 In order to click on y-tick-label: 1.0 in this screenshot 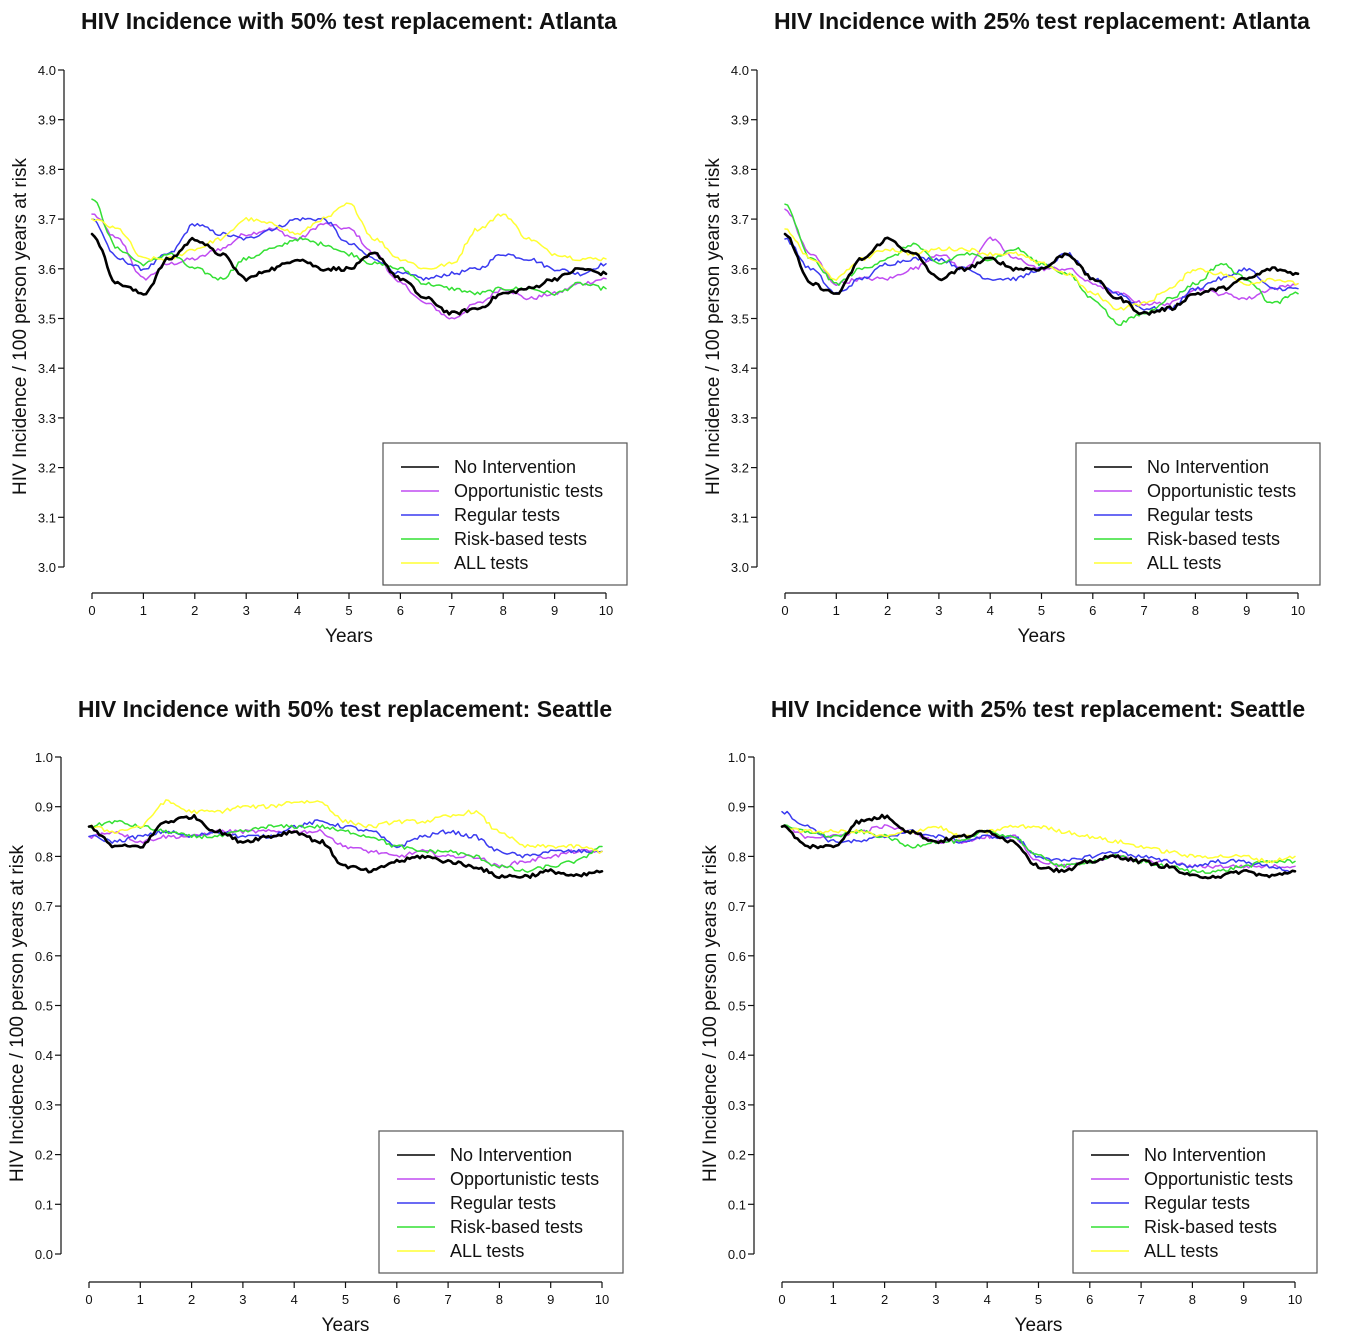, I will do `click(737, 757)`.